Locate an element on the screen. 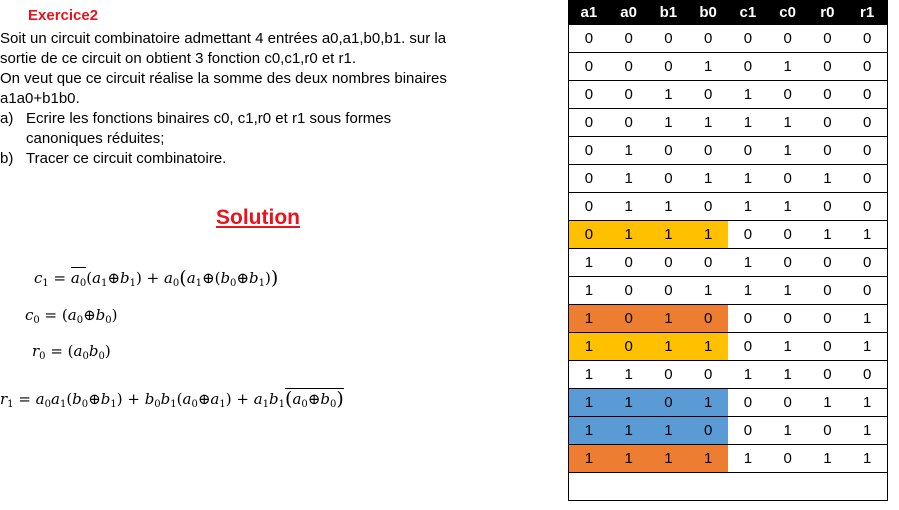  table-cell-r0: 1 is located at coordinates (827, 402).